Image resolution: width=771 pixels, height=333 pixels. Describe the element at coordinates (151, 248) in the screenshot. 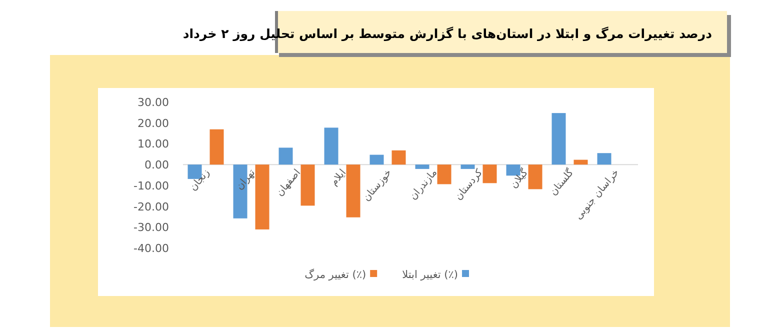

I see `y-tick-label: -40.00` at that location.